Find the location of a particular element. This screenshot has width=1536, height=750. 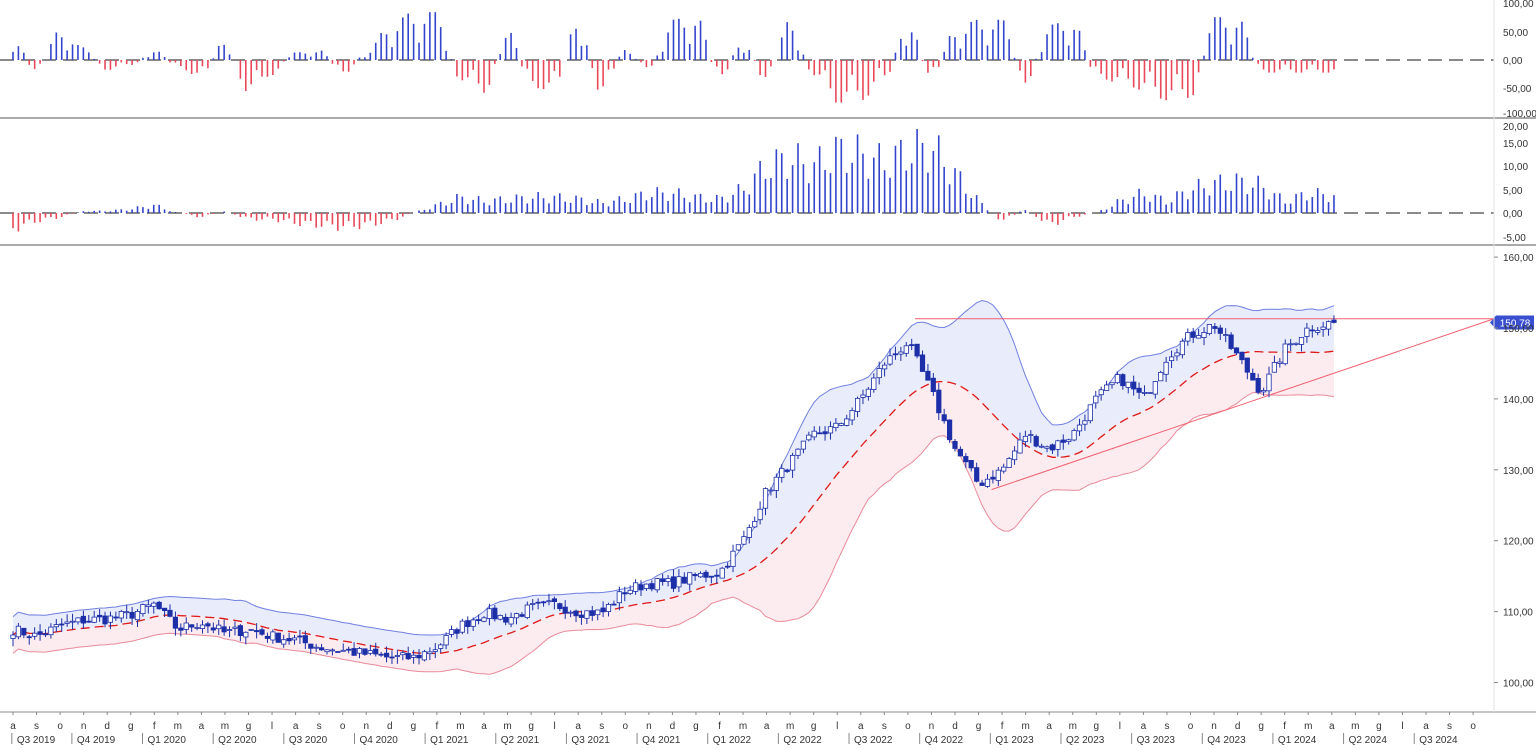

quarter-label: Q3 2019 is located at coordinates (36, 740).